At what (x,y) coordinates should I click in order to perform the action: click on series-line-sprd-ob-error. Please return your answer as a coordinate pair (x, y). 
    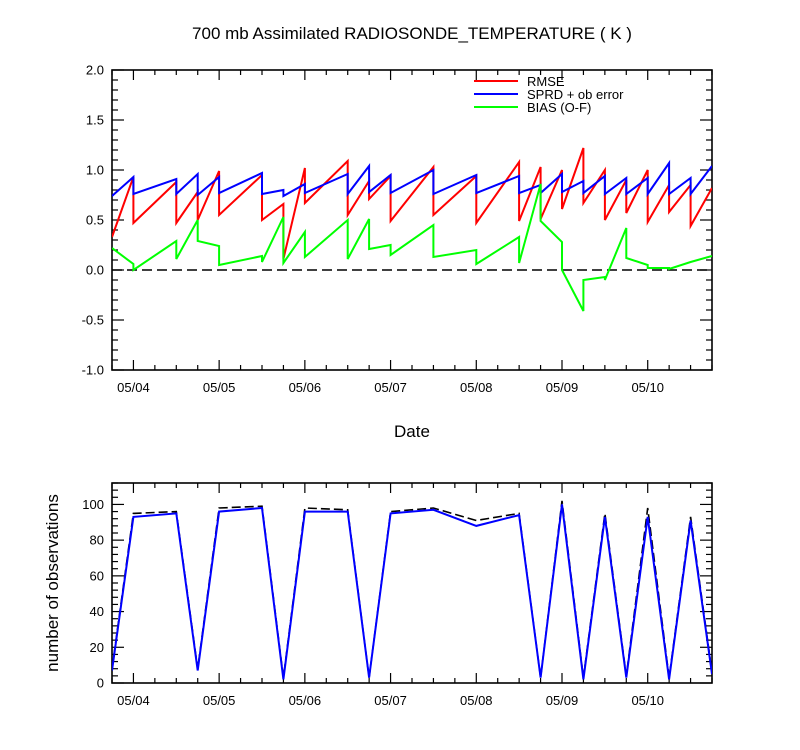
    Looking at the image, I should click on (412, 178).